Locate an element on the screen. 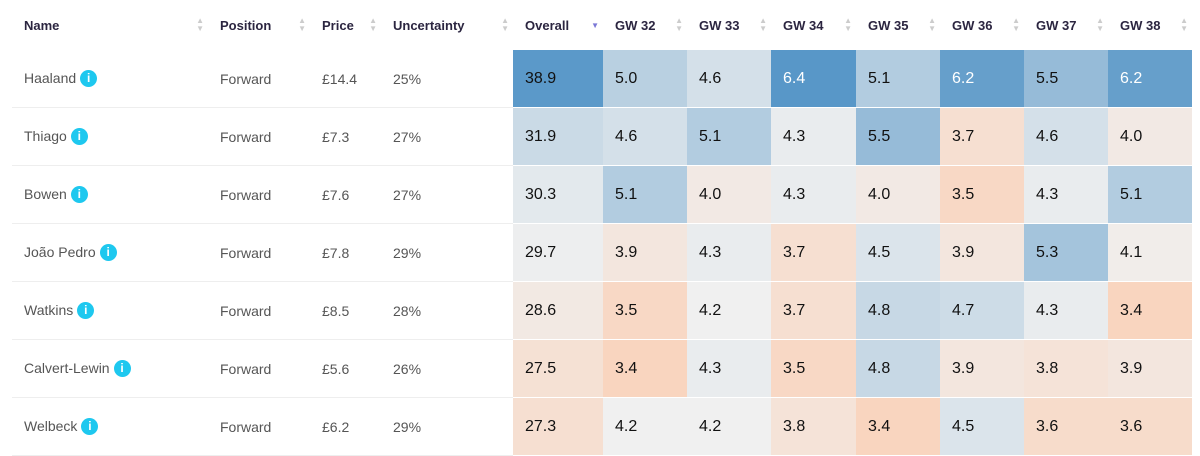 The image size is (1200, 456). price: £7.3 is located at coordinates (345, 136).